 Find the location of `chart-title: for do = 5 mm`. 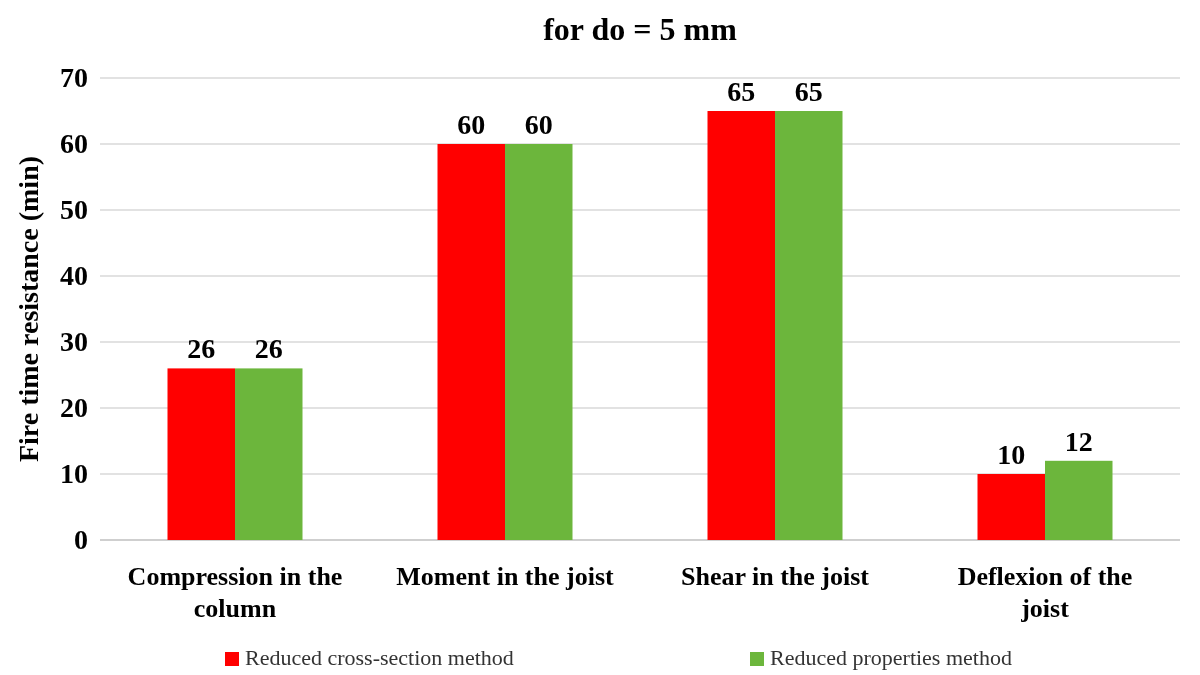

chart-title: for do = 5 mm is located at coordinates (640, 29).